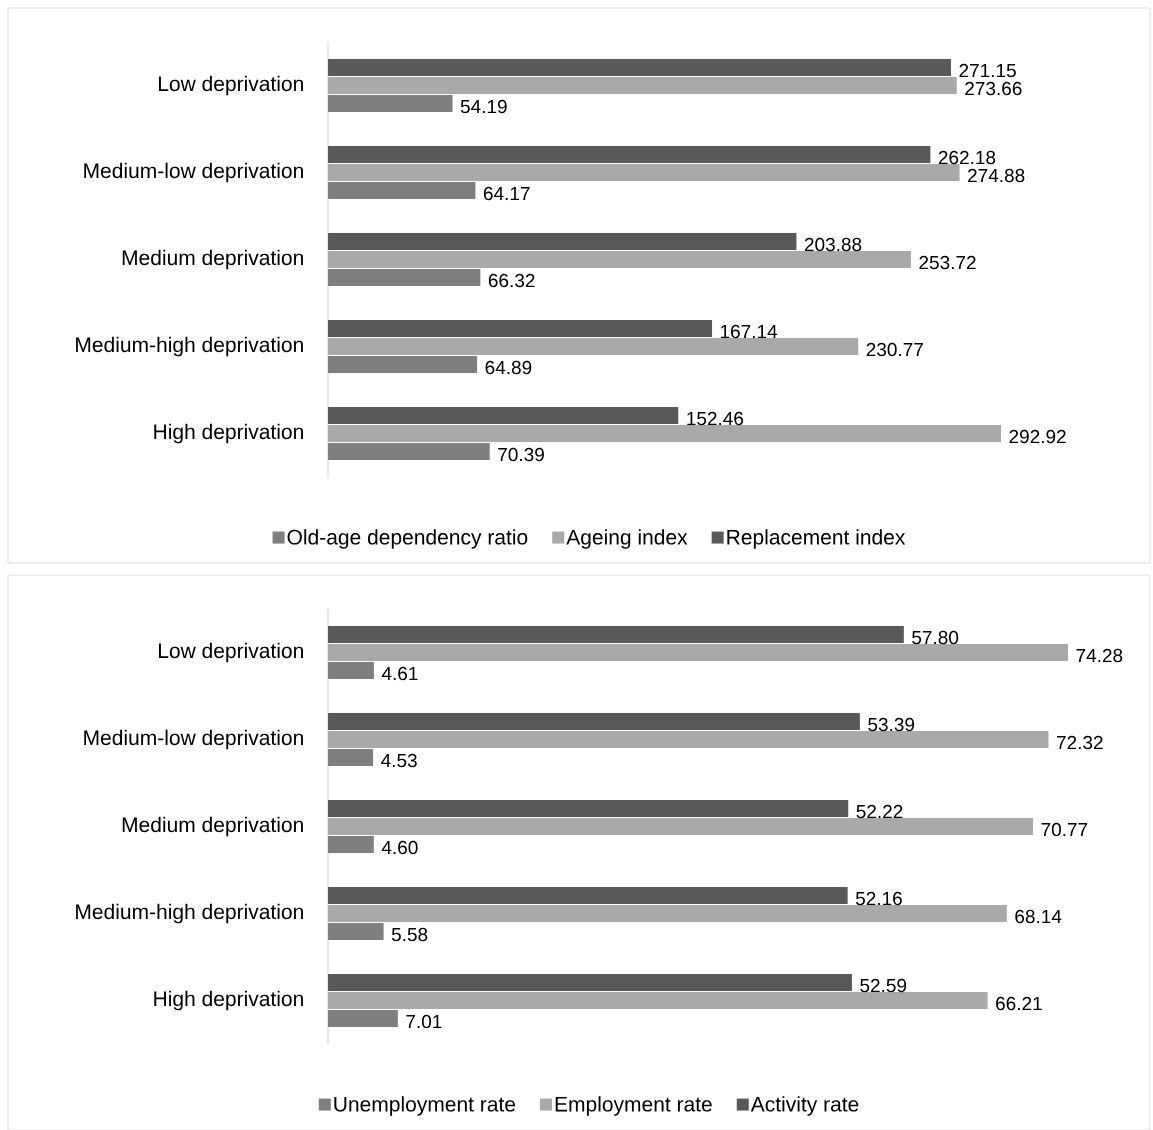 The image size is (1153, 1130). I want to click on data-label: 70.77, so click(1064, 829).